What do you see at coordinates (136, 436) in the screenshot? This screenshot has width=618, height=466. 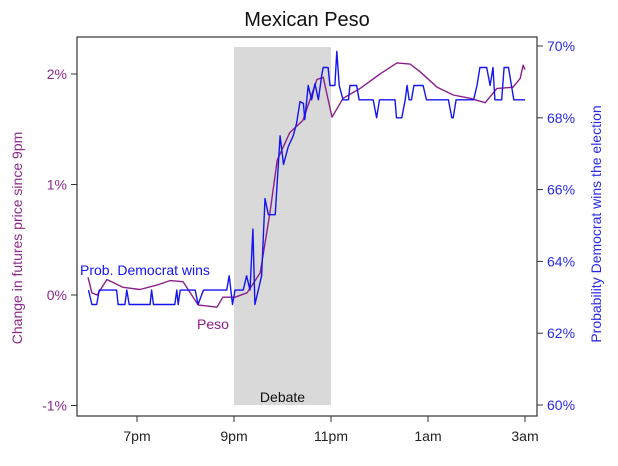 I see `x-tick-label: 7pm` at bounding box center [136, 436].